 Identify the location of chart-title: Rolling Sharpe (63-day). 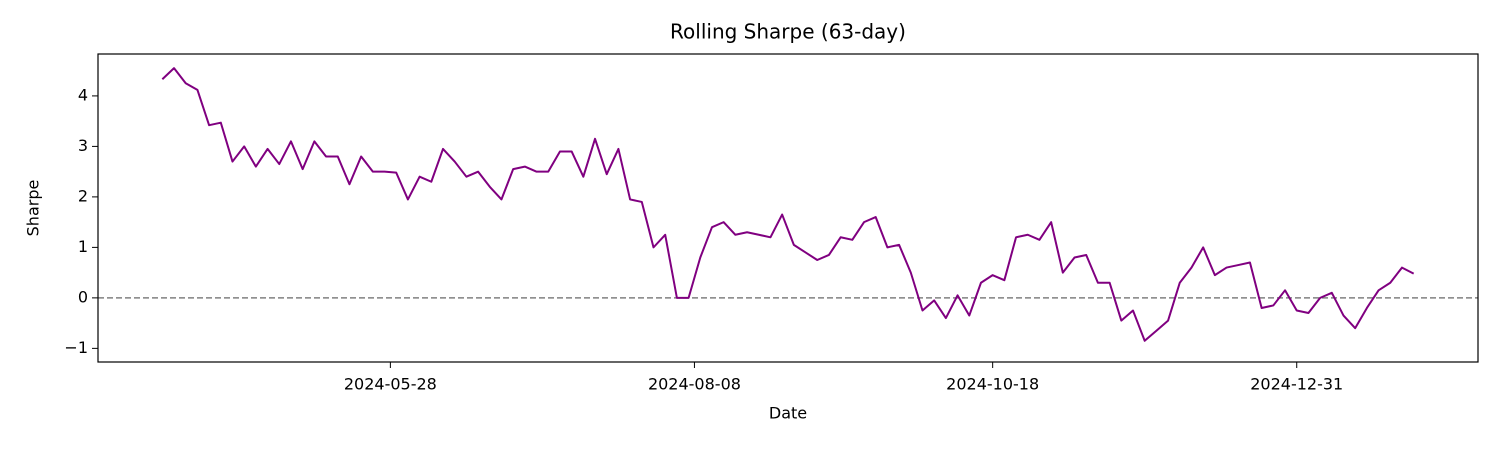
(788, 32).